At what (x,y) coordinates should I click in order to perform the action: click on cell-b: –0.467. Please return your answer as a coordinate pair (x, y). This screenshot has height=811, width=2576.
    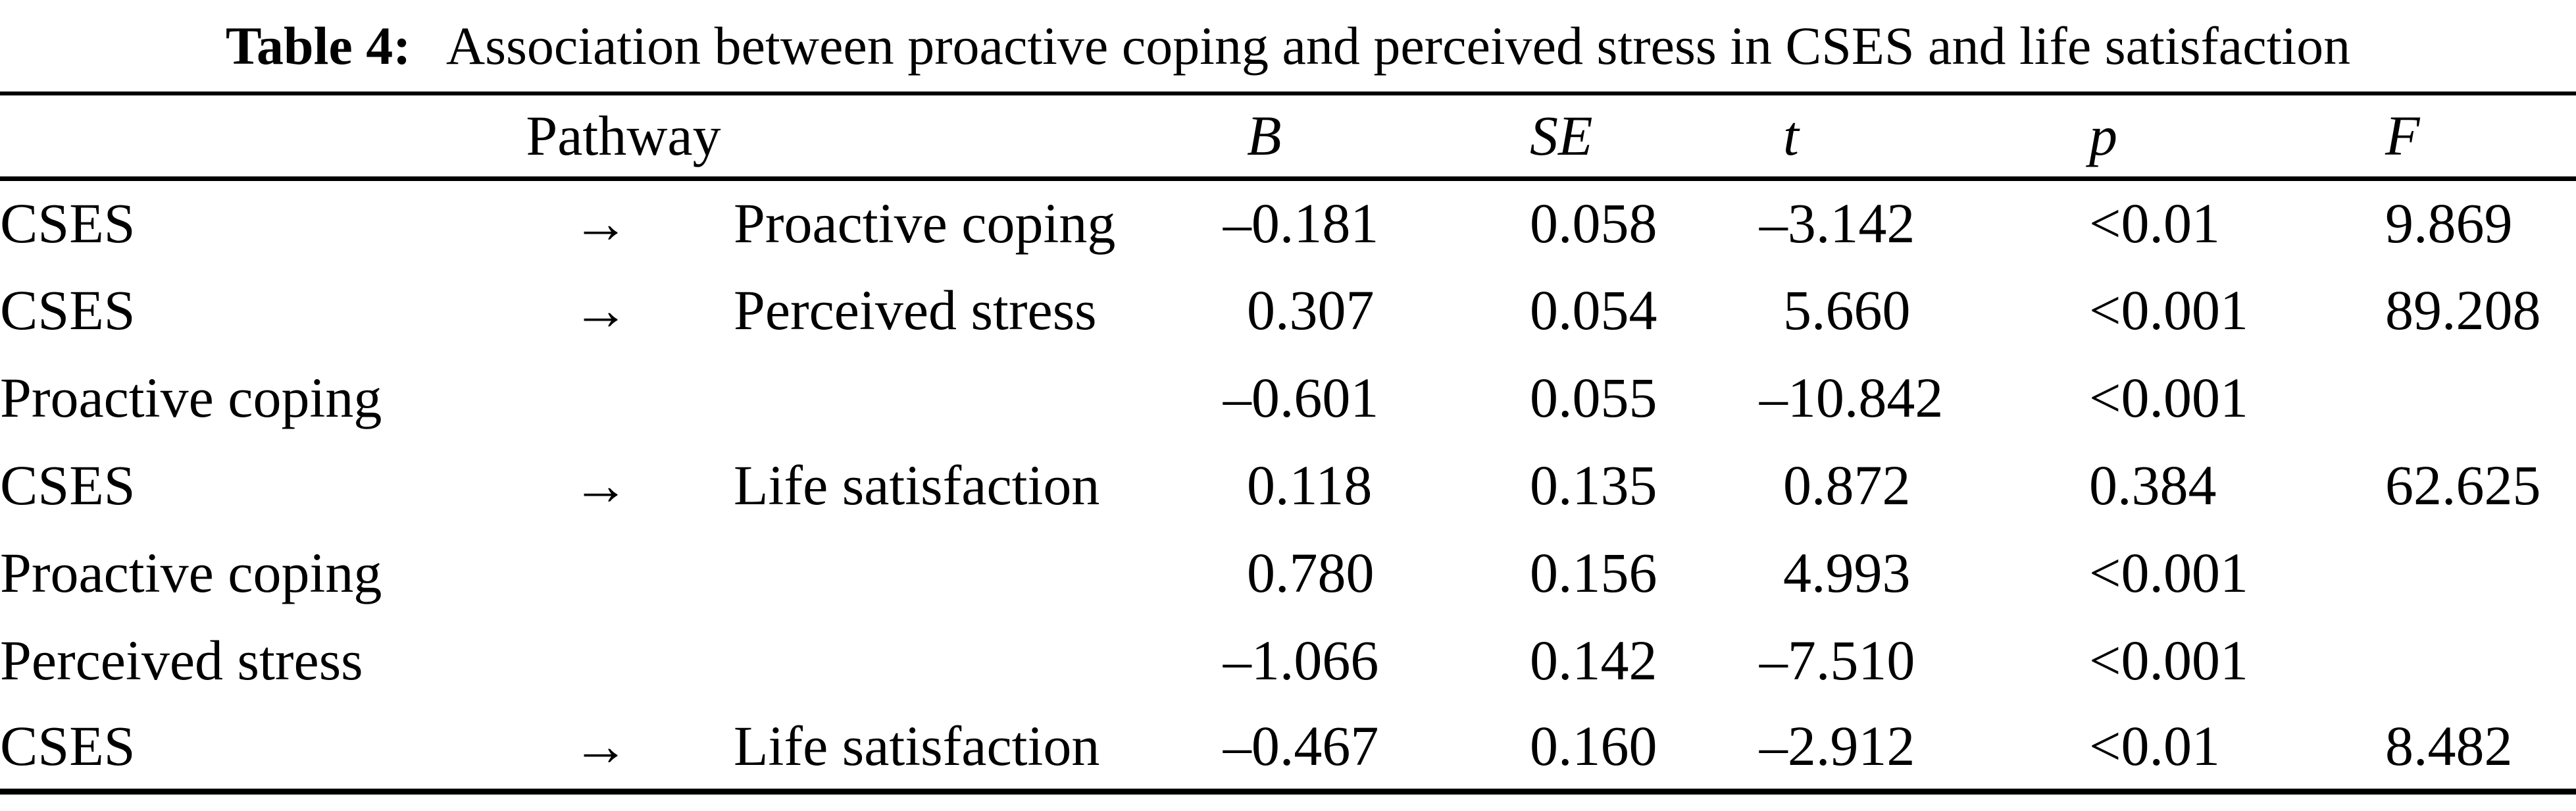
    Looking at the image, I should click on (1301, 746).